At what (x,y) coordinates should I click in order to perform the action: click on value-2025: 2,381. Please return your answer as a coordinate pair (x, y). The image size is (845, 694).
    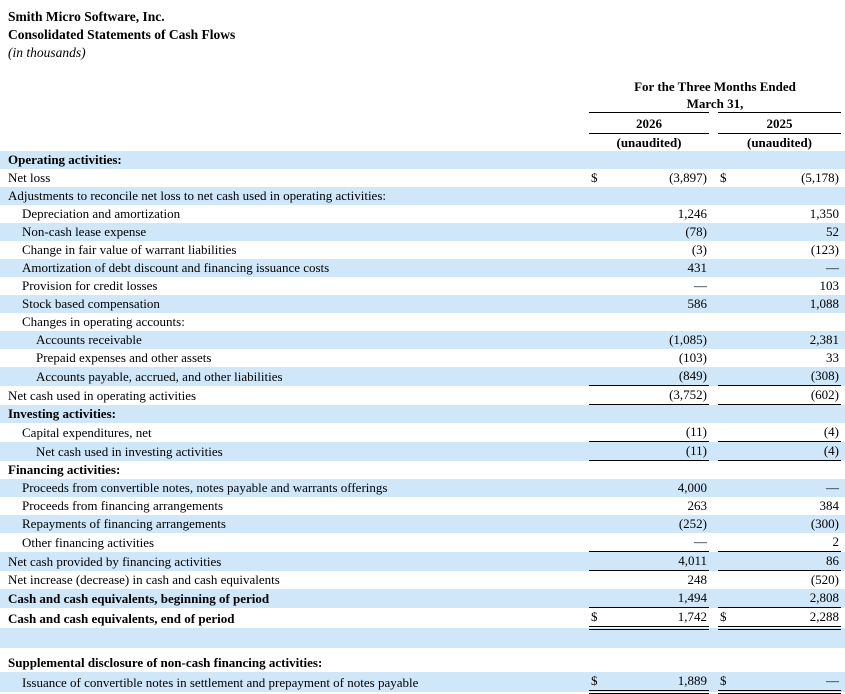
    Looking at the image, I should click on (824, 339).